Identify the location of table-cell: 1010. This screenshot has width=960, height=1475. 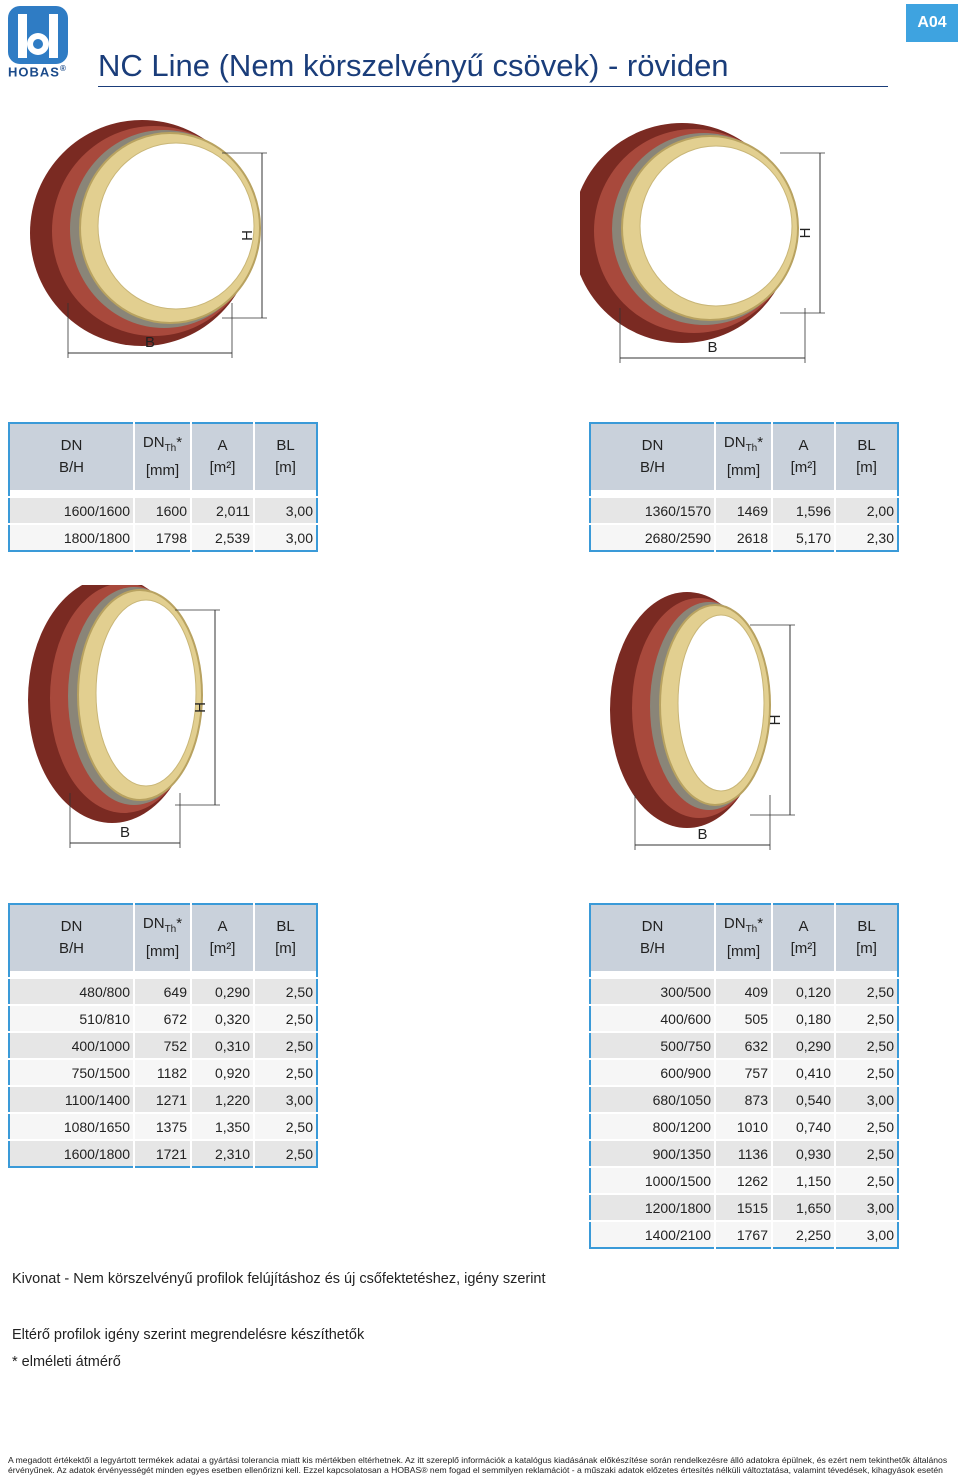
(744, 1126).